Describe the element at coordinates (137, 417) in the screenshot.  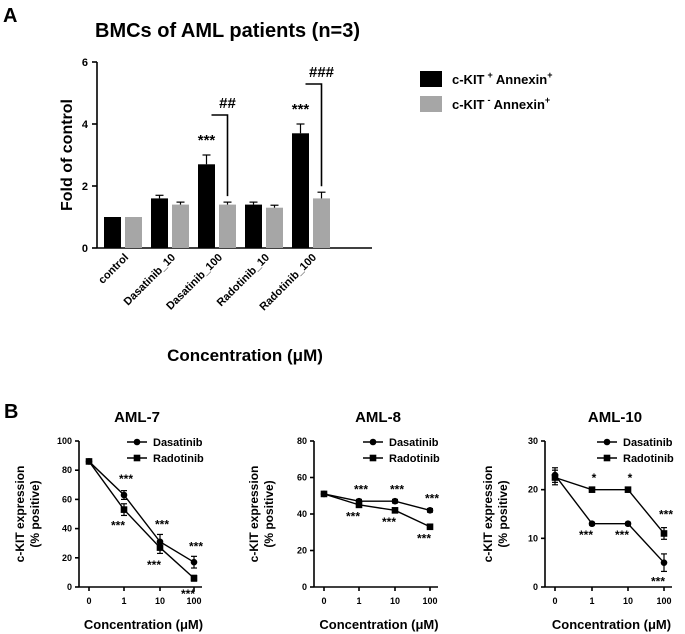
I see `chart-title: AML-7` at that location.